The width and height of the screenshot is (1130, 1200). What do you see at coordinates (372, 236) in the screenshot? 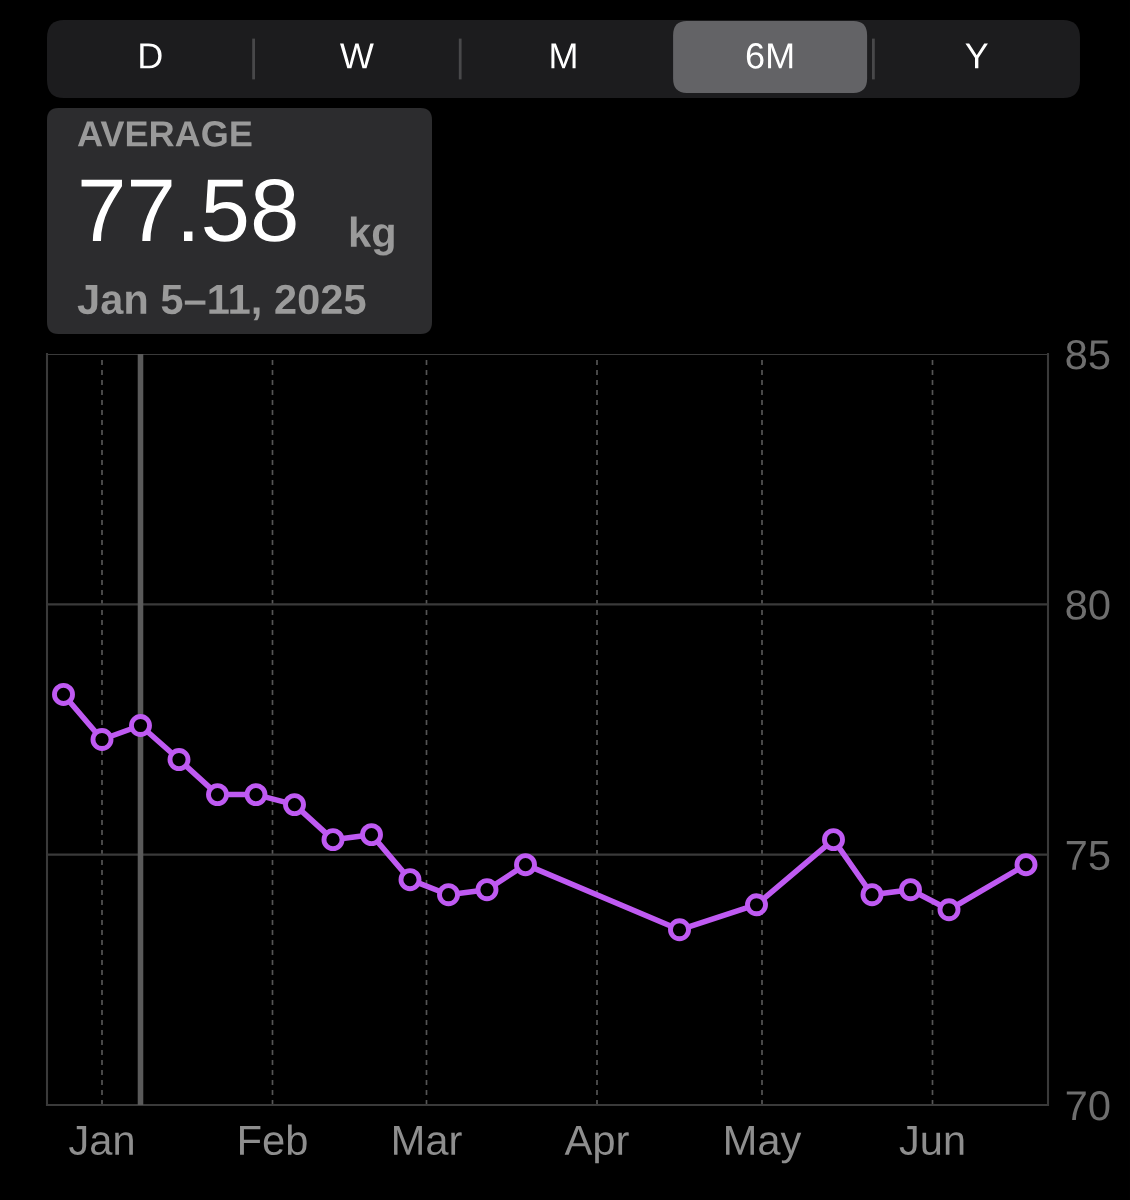
I see `text: kg` at bounding box center [372, 236].